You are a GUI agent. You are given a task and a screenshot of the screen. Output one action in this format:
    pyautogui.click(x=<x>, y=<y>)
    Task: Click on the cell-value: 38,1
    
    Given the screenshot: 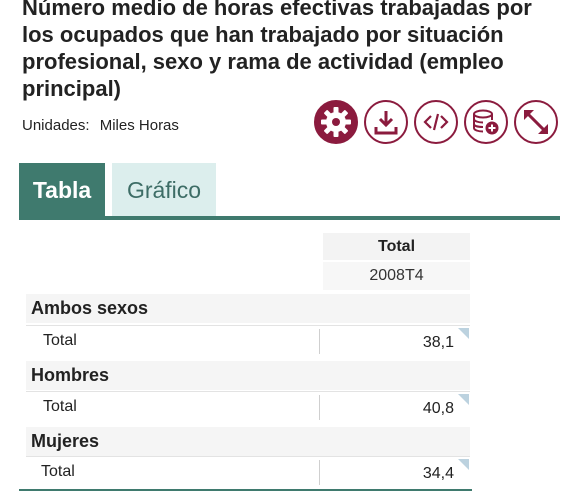 What is the action you would take?
    pyautogui.click(x=438, y=342)
    